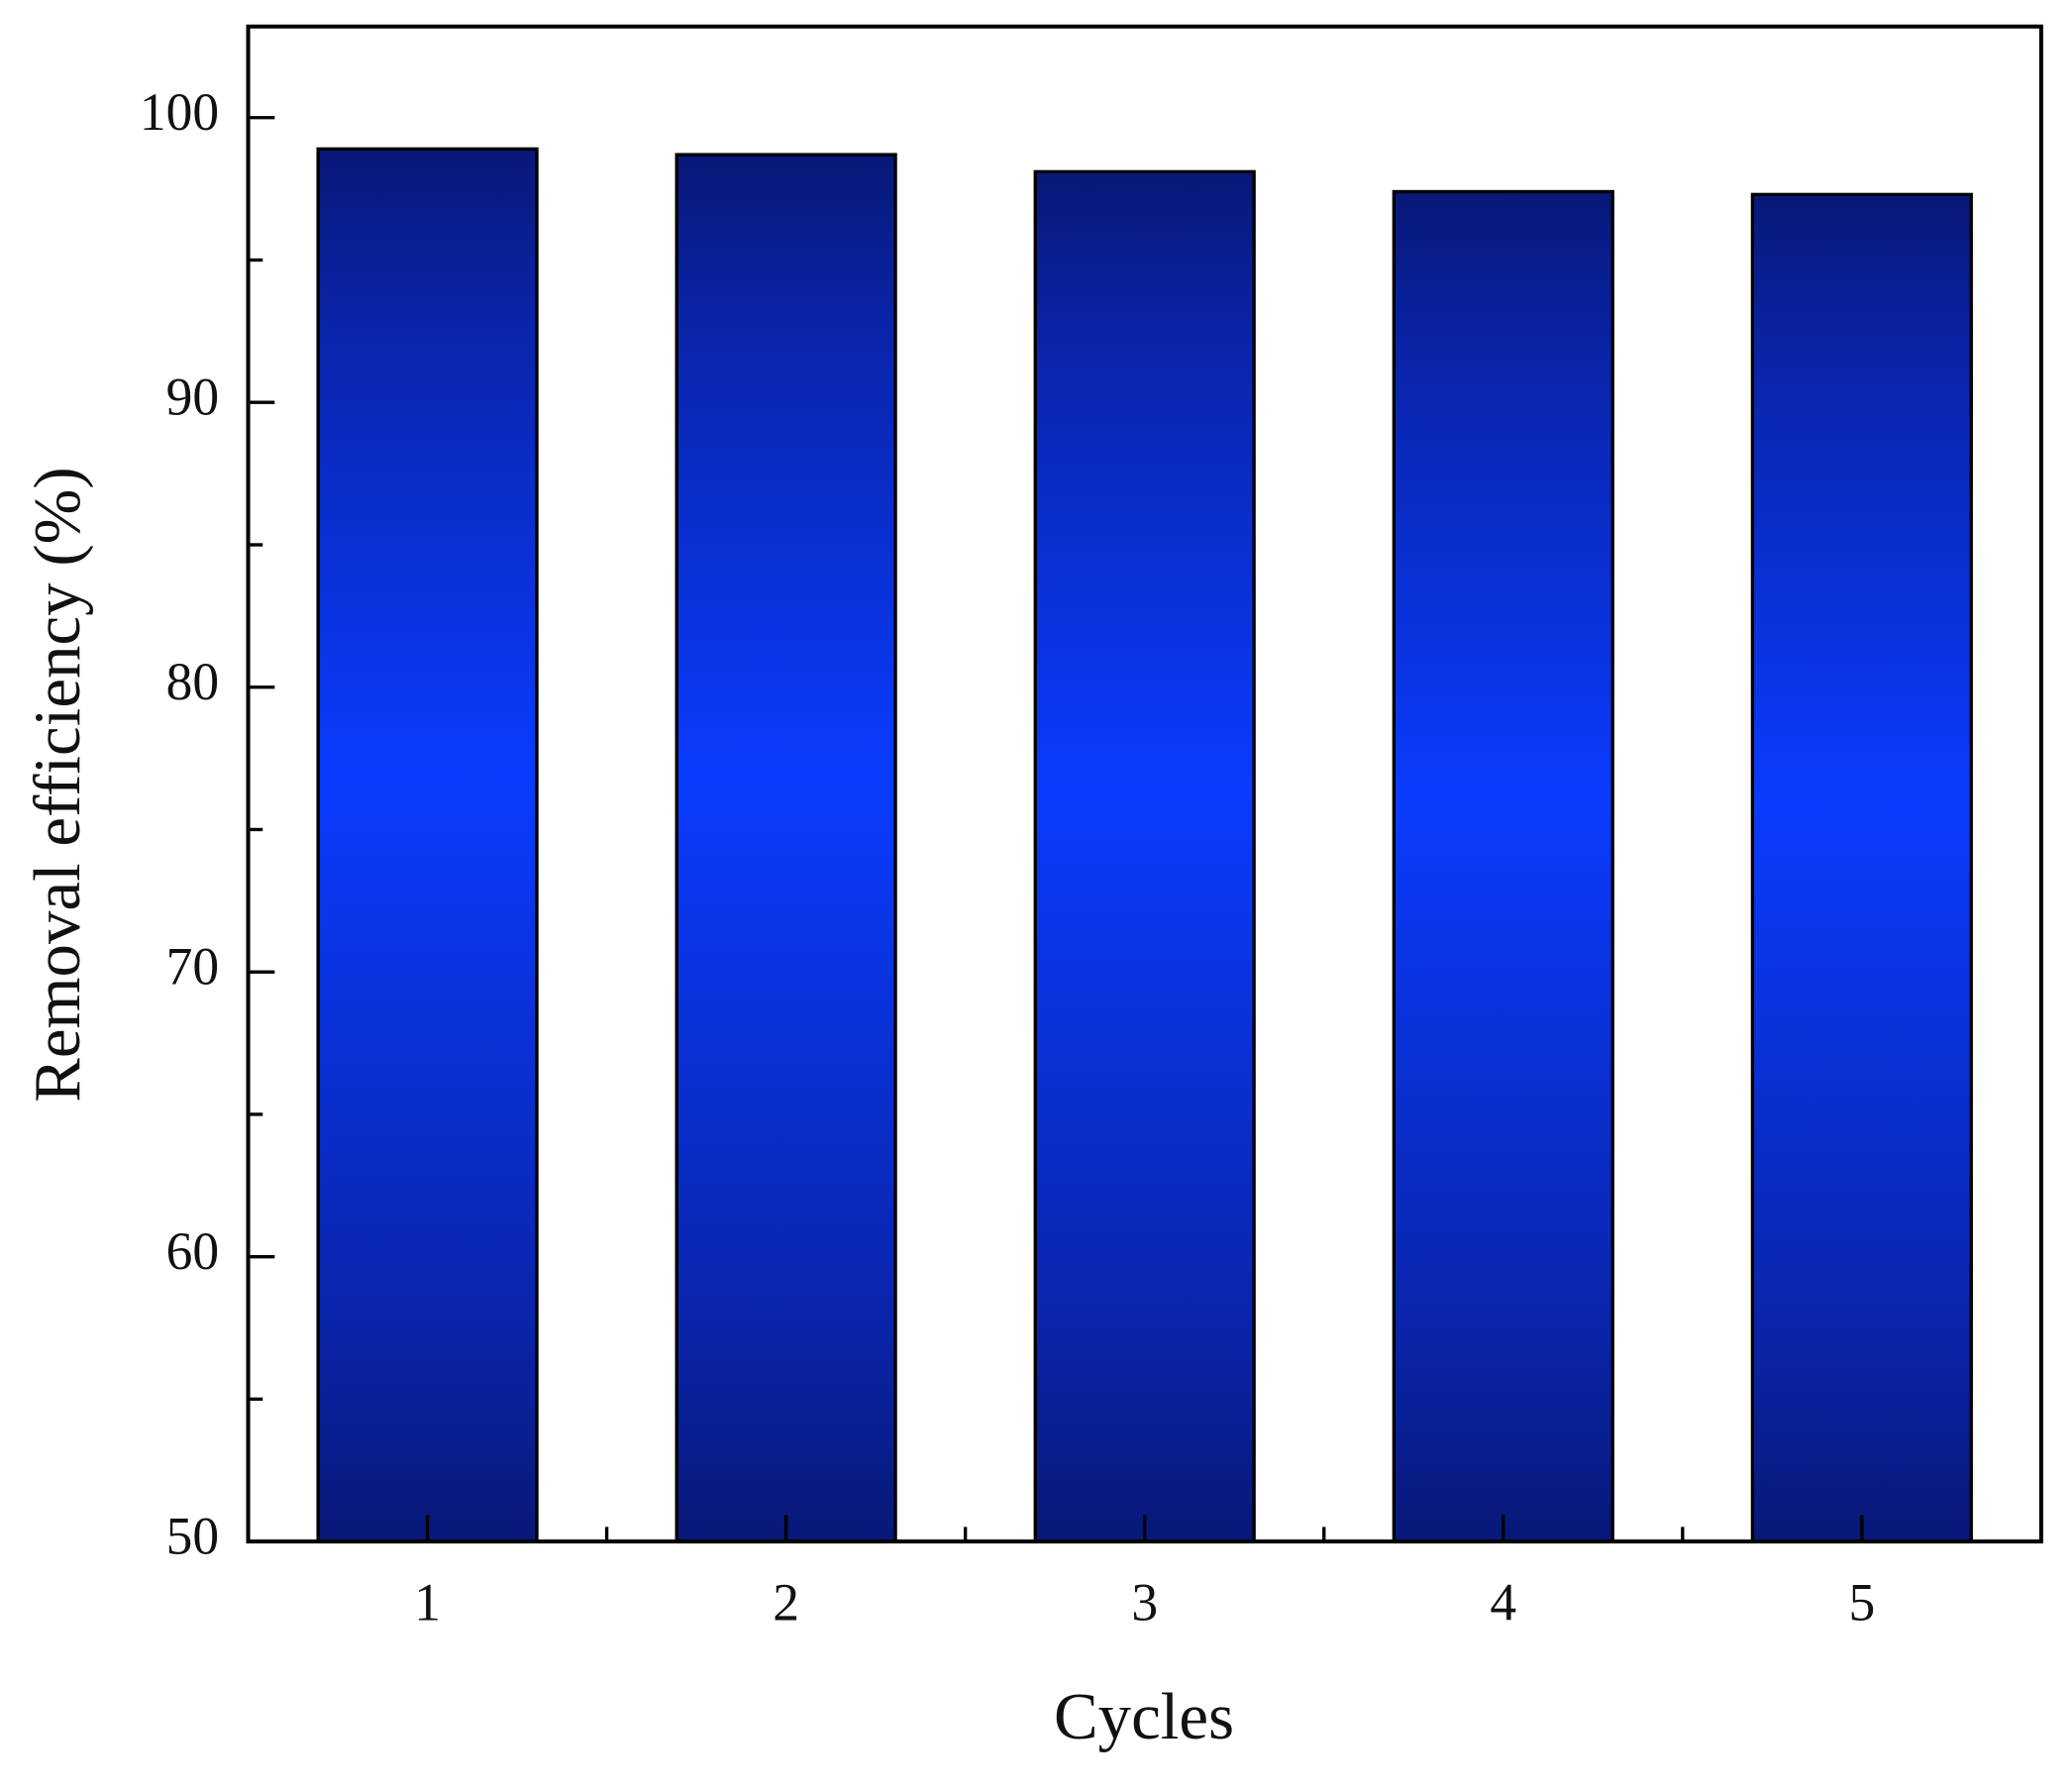  Describe the element at coordinates (786, 1602) in the screenshot. I see `x-tick-label: 2` at that location.